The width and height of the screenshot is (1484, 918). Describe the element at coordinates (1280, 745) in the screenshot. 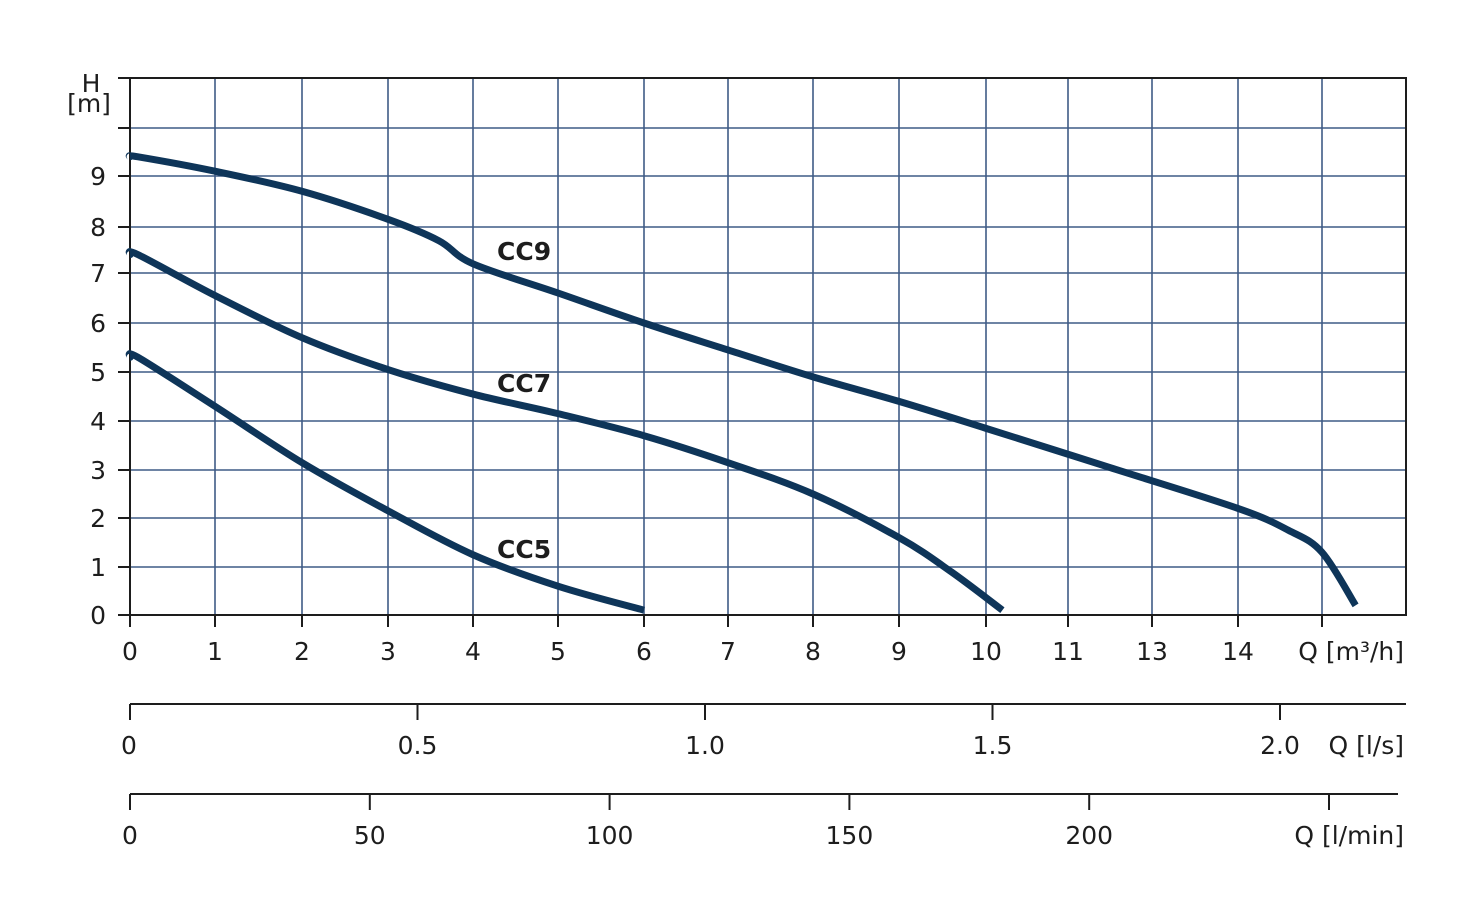

I see `ls-tick-label: 2.0` at that location.